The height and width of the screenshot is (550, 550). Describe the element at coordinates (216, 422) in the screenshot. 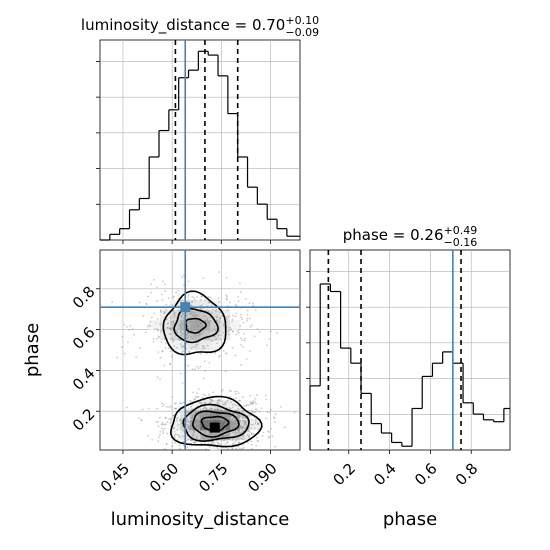

I see `contour-mode0-level2` at that location.